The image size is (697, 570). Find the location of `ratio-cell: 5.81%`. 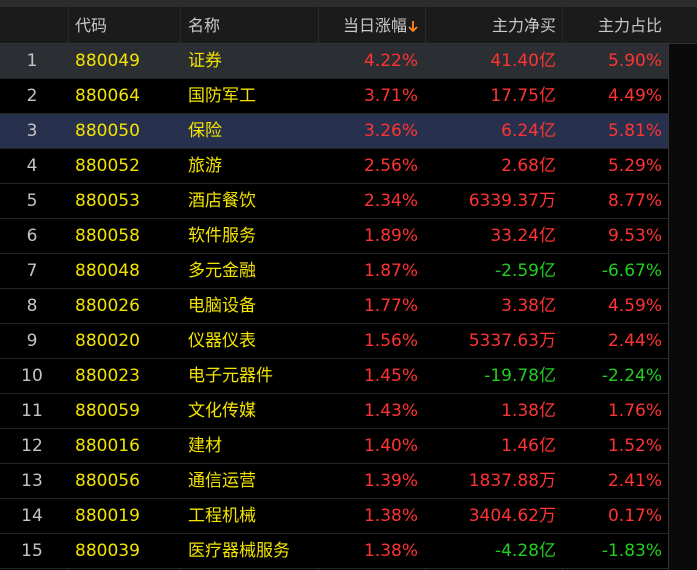

ratio-cell: 5.81% is located at coordinates (634, 131).